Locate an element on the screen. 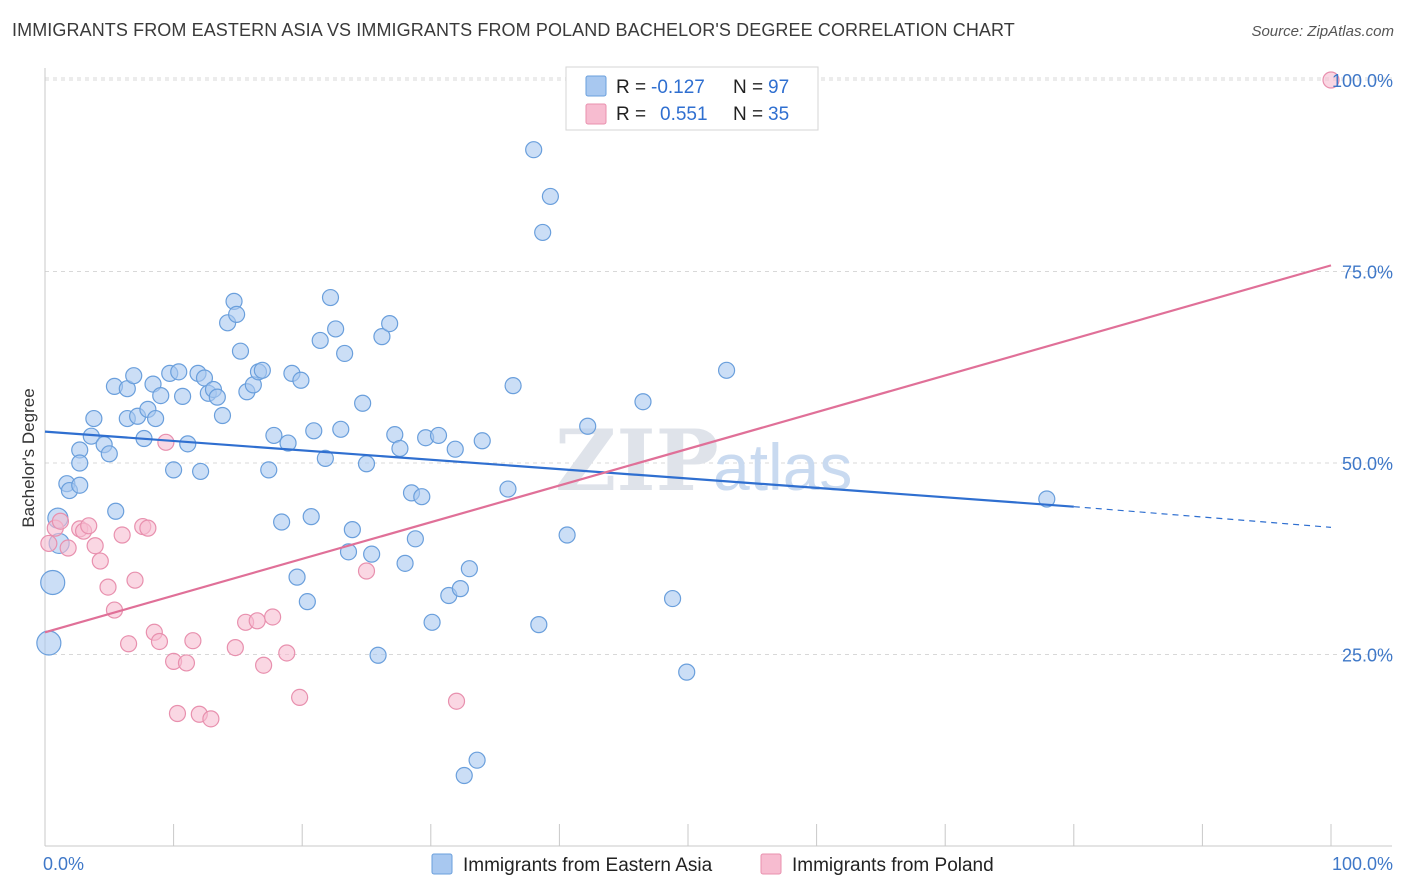 The height and width of the screenshot is (892, 1406). bottom-legend-swatch-pink is located at coordinates (771, 864).